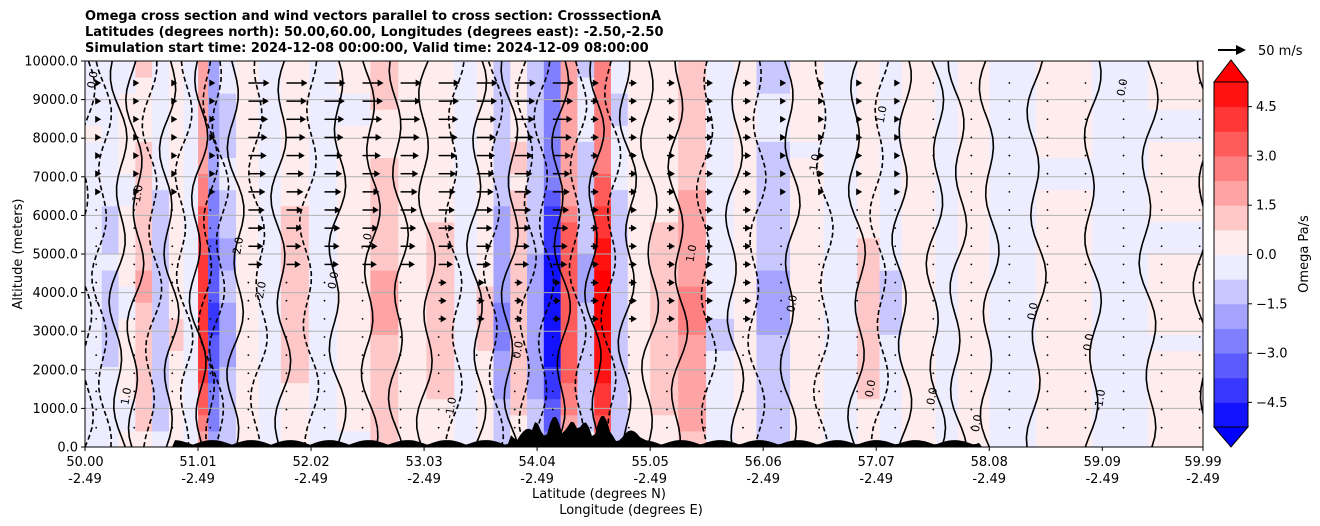 This screenshot has height=526, width=1320. Describe the element at coordinates (423, 462) in the screenshot. I see `x-tick-label-lat: 53.03` at that location.